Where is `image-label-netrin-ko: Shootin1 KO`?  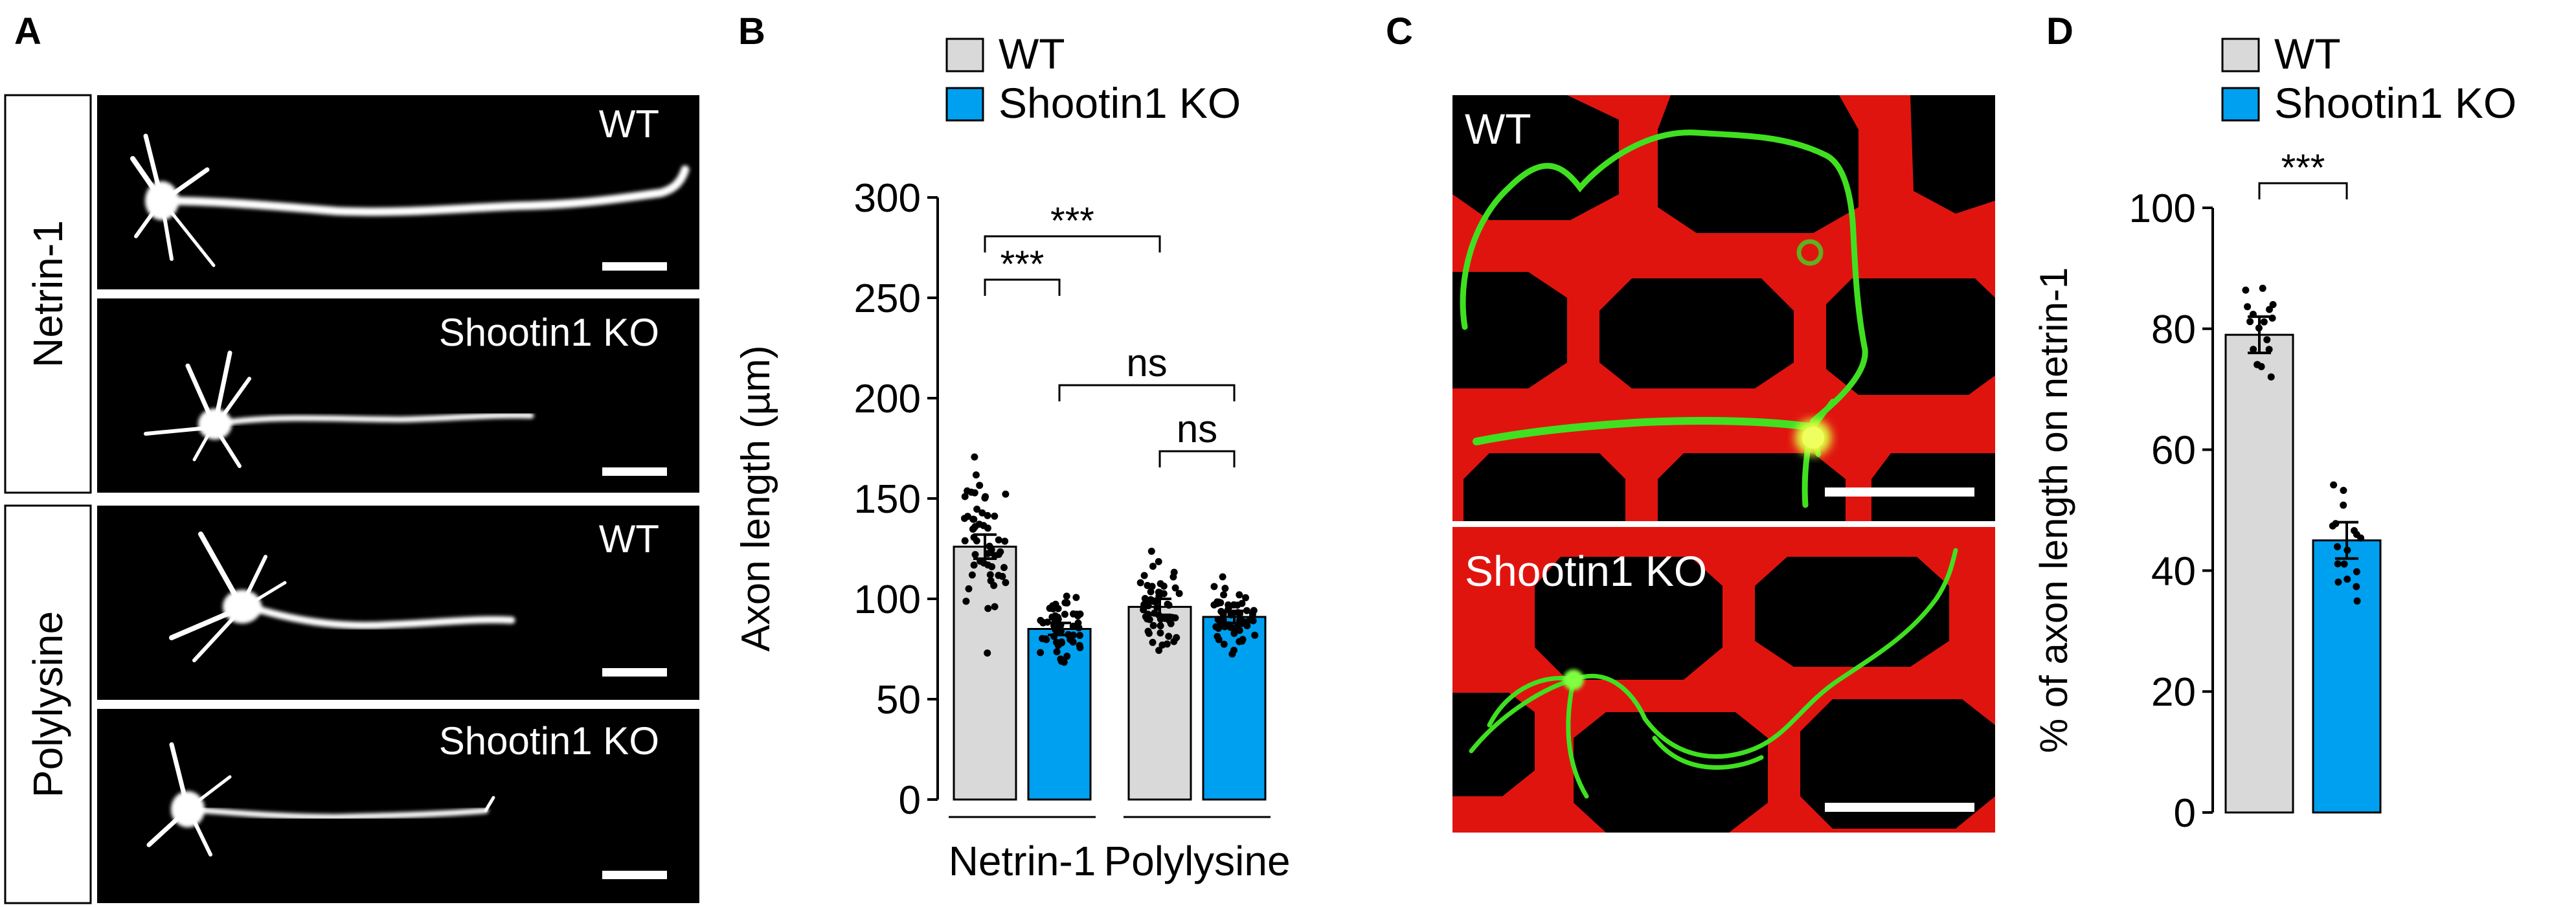
image-label-netrin-ko: Shootin1 KO is located at coordinates (549, 333).